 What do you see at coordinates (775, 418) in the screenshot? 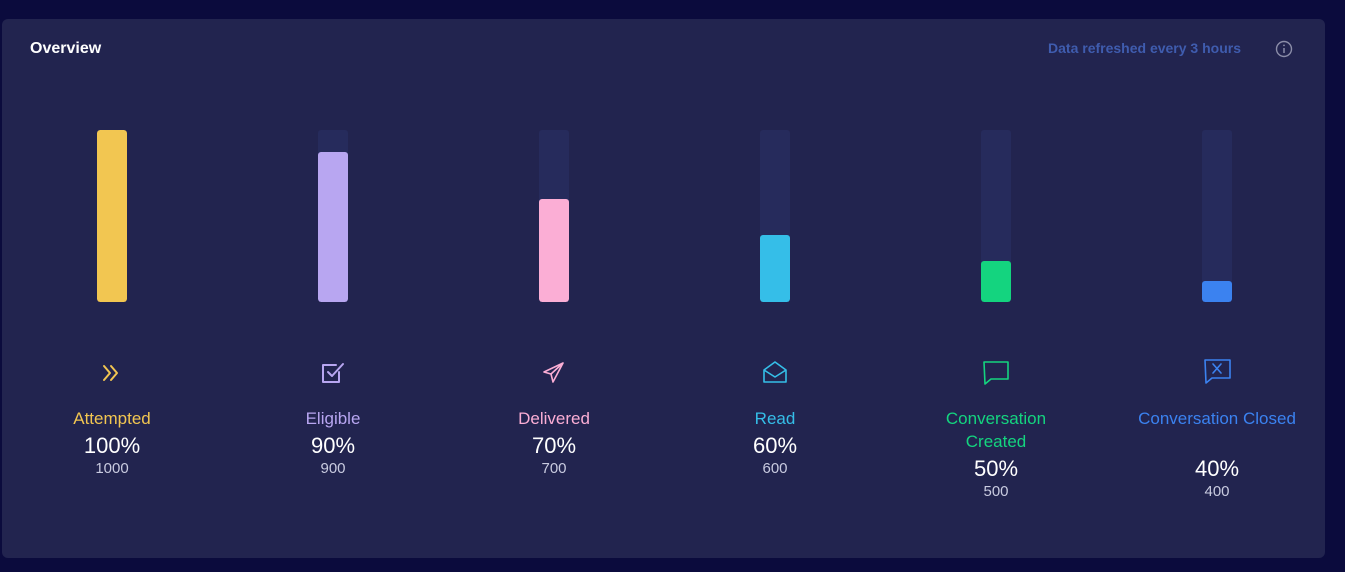
I see `metric-label: Read` at bounding box center [775, 418].